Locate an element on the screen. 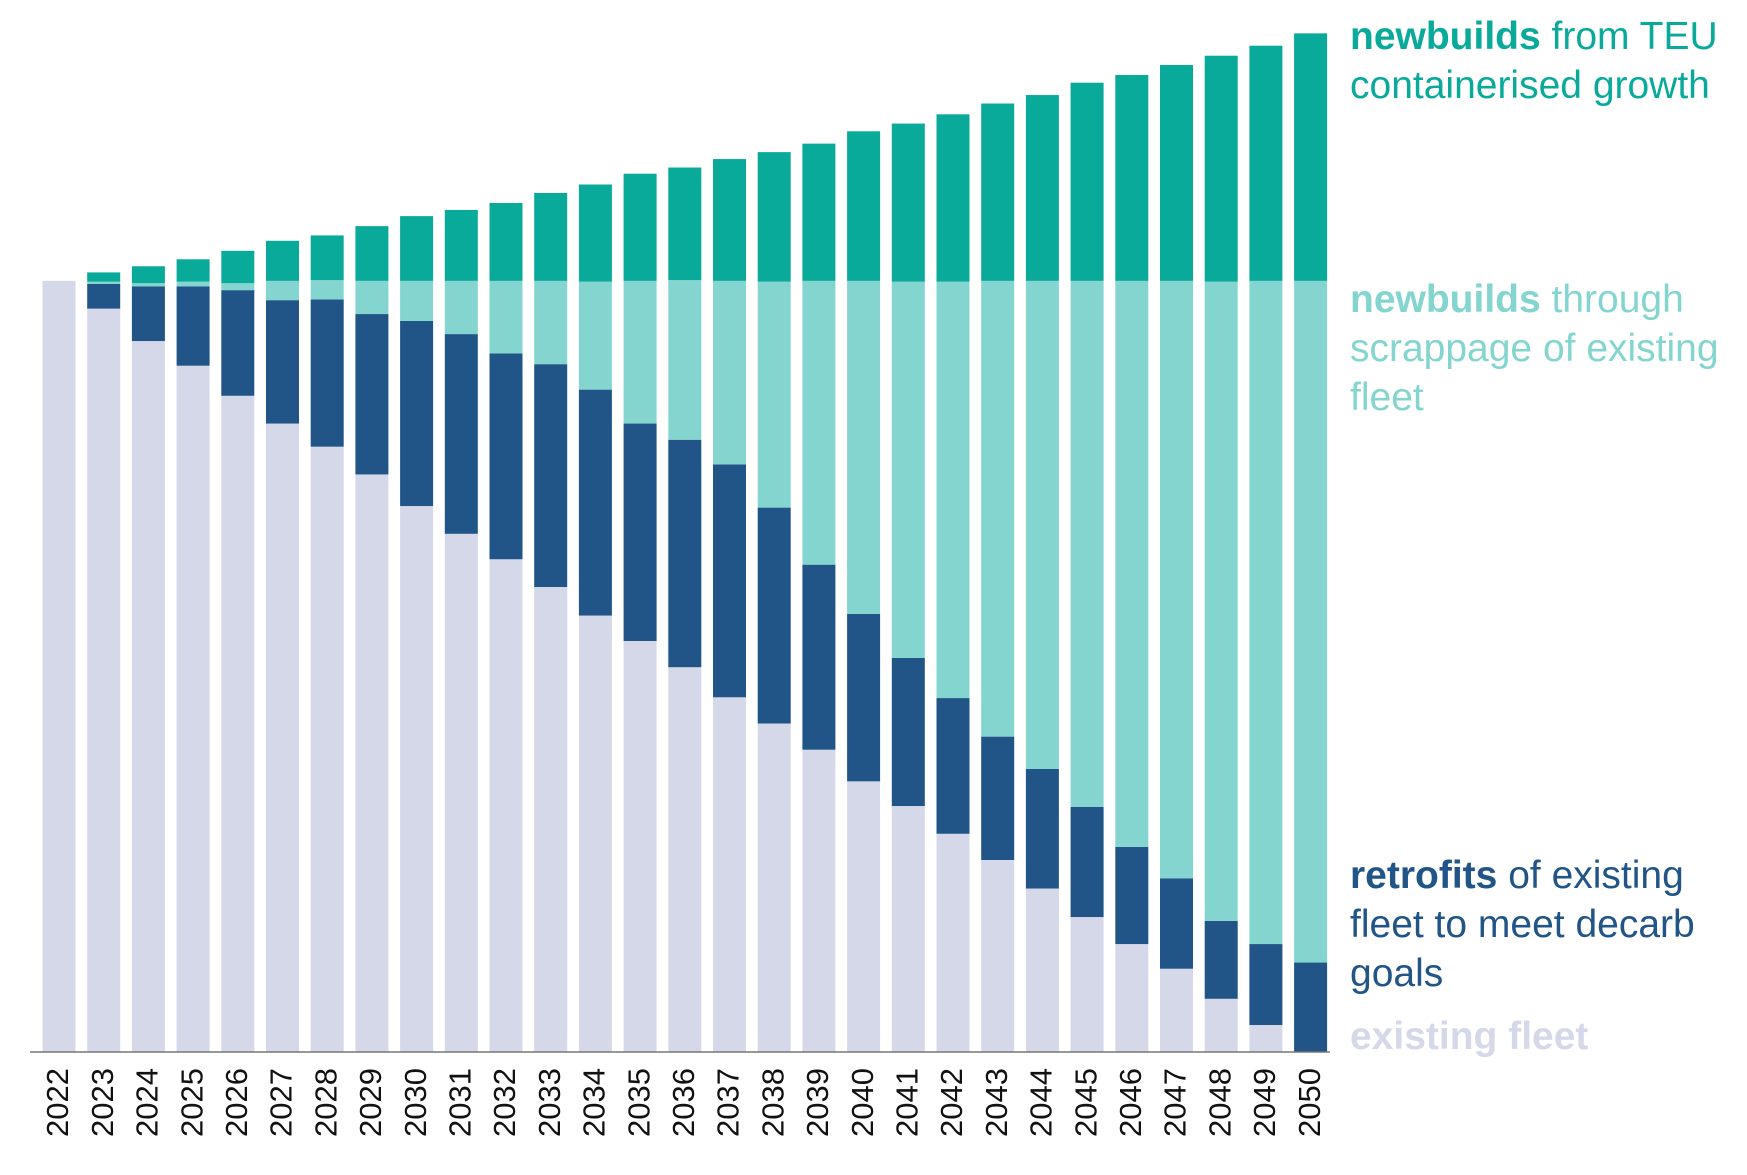 This screenshot has width=1747, height=1175. x-tick-label: 2045 is located at coordinates (1085, 1102).